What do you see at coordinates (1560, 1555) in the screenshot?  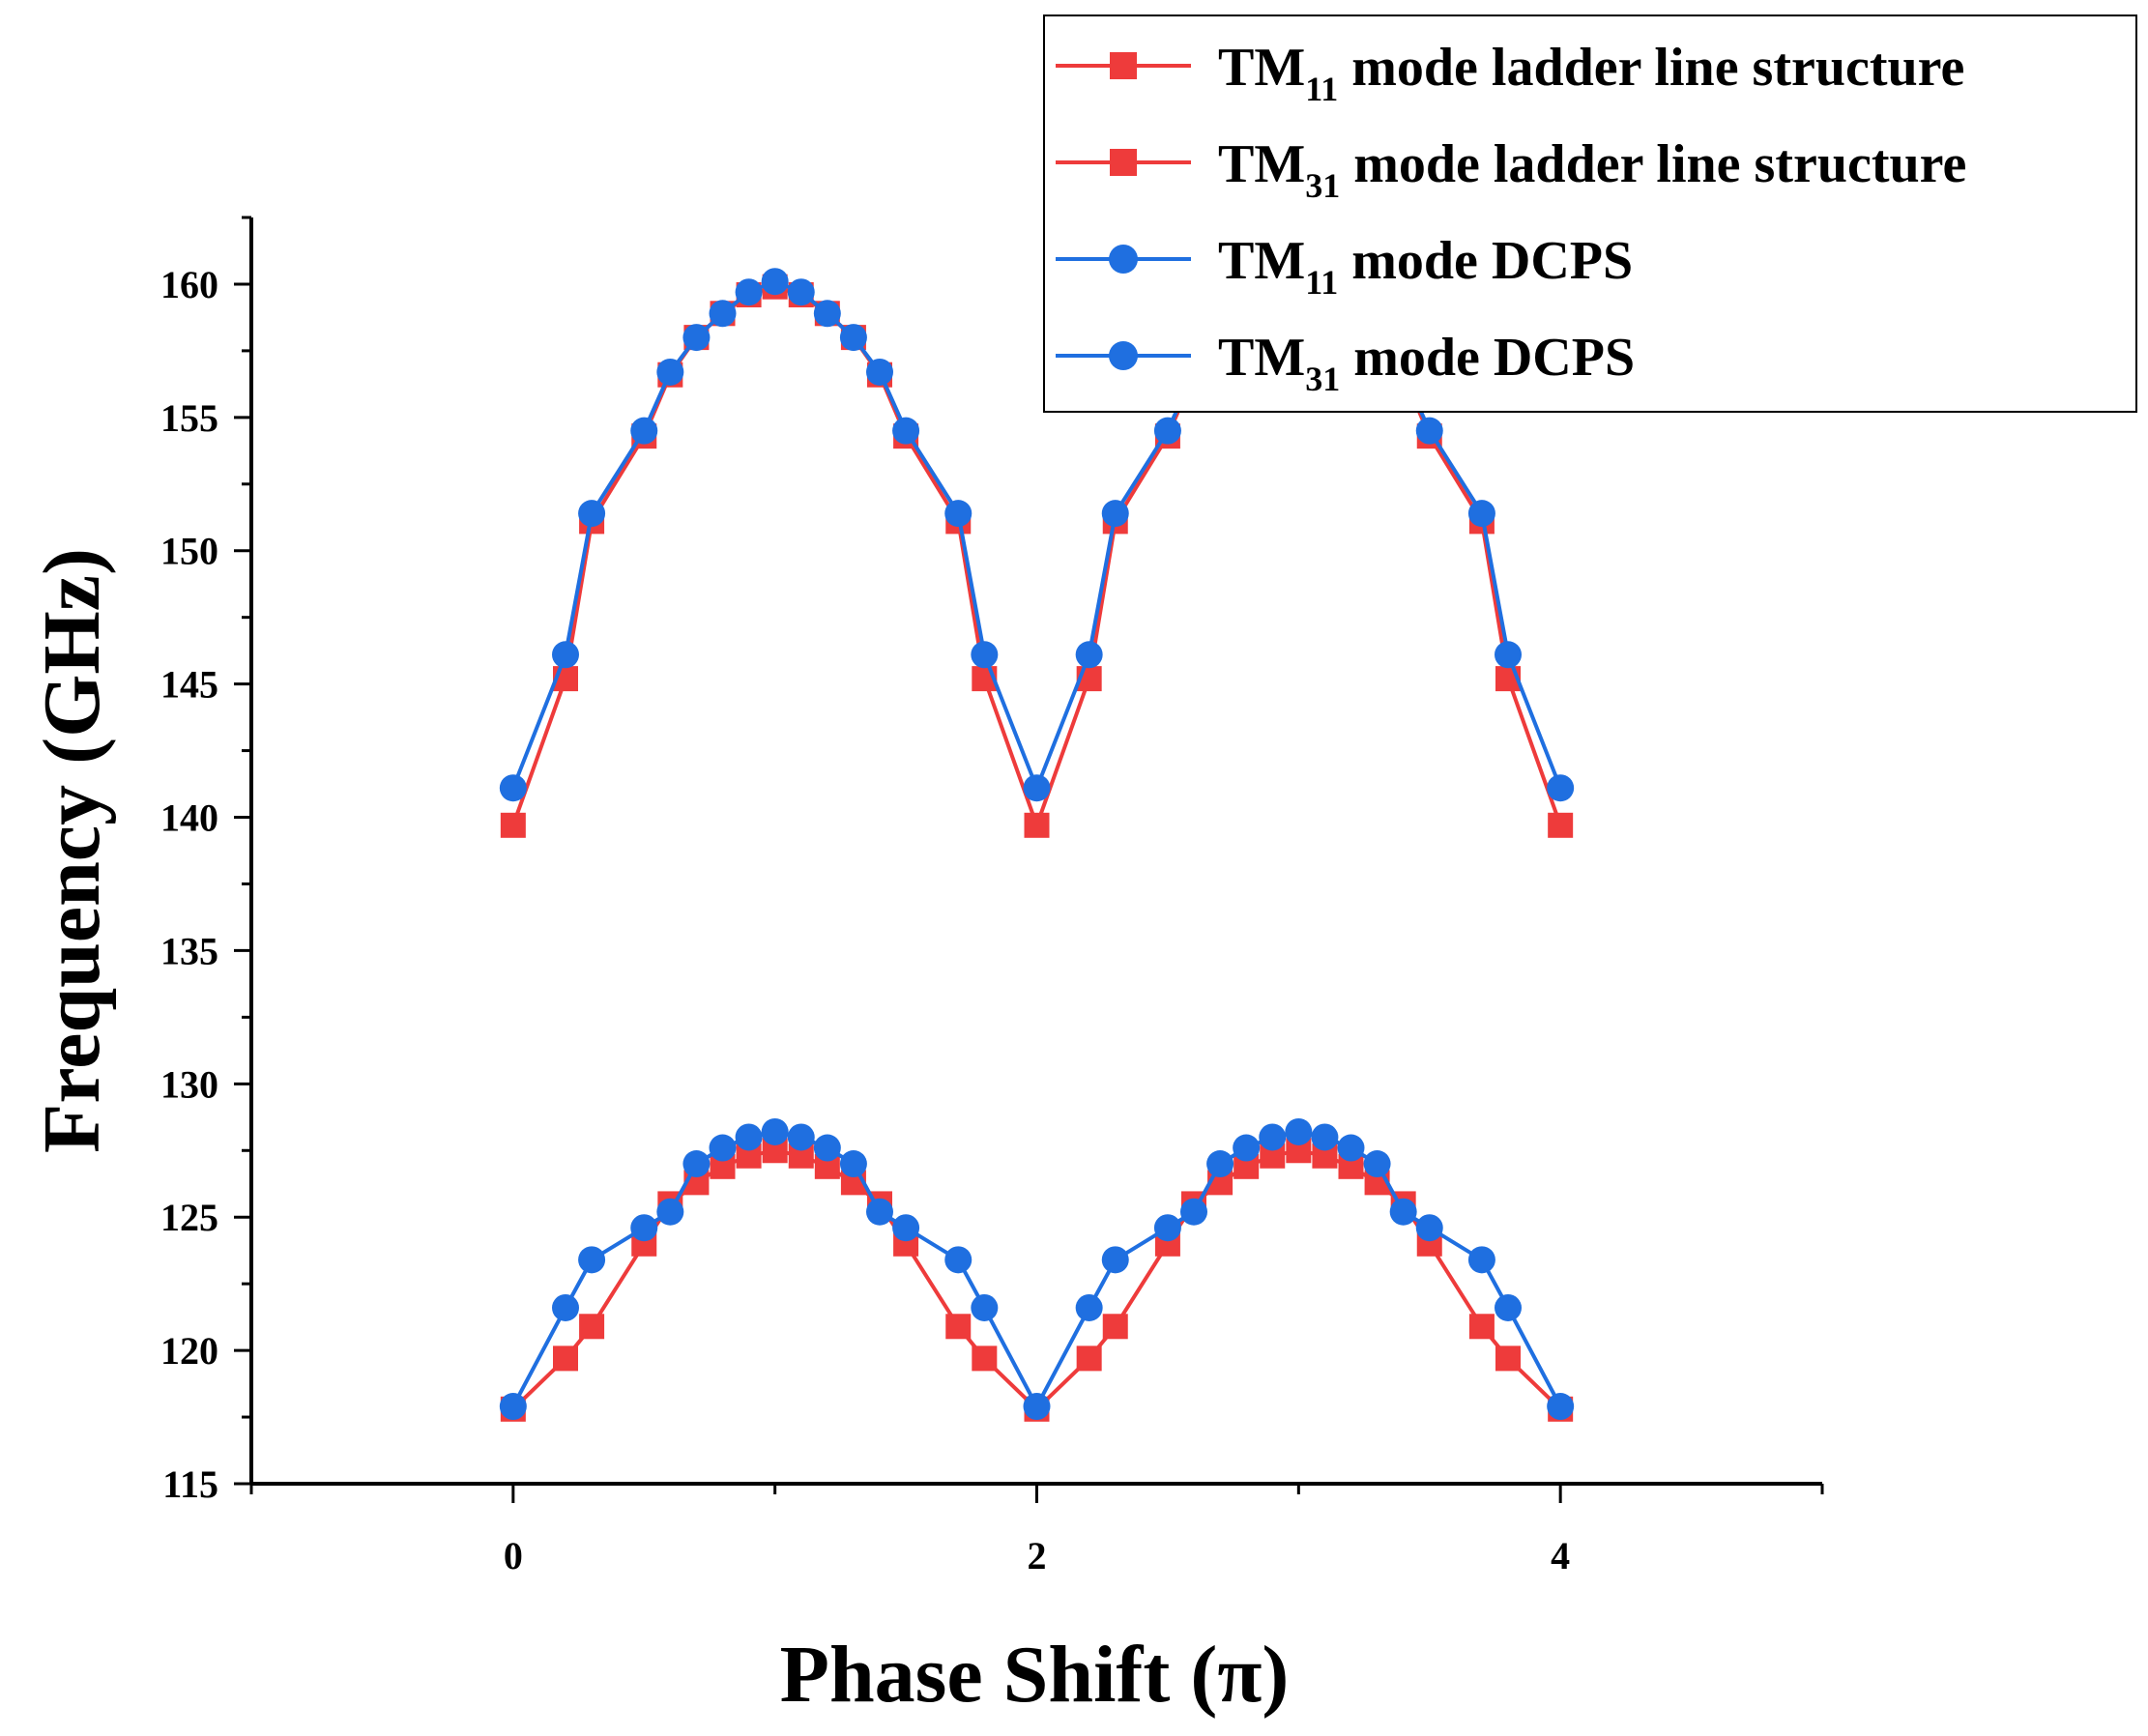 I see `x-tick-label: 4` at bounding box center [1560, 1555].